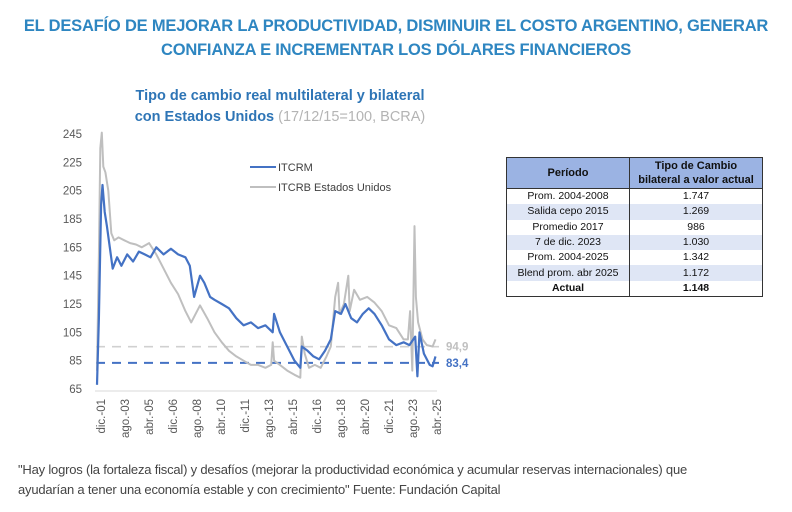 The width and height of the screenshot is (792, 512). Describe the element at coordinates (72, 305) in the screenshot. I see `y-tick-label: 125` at that location.